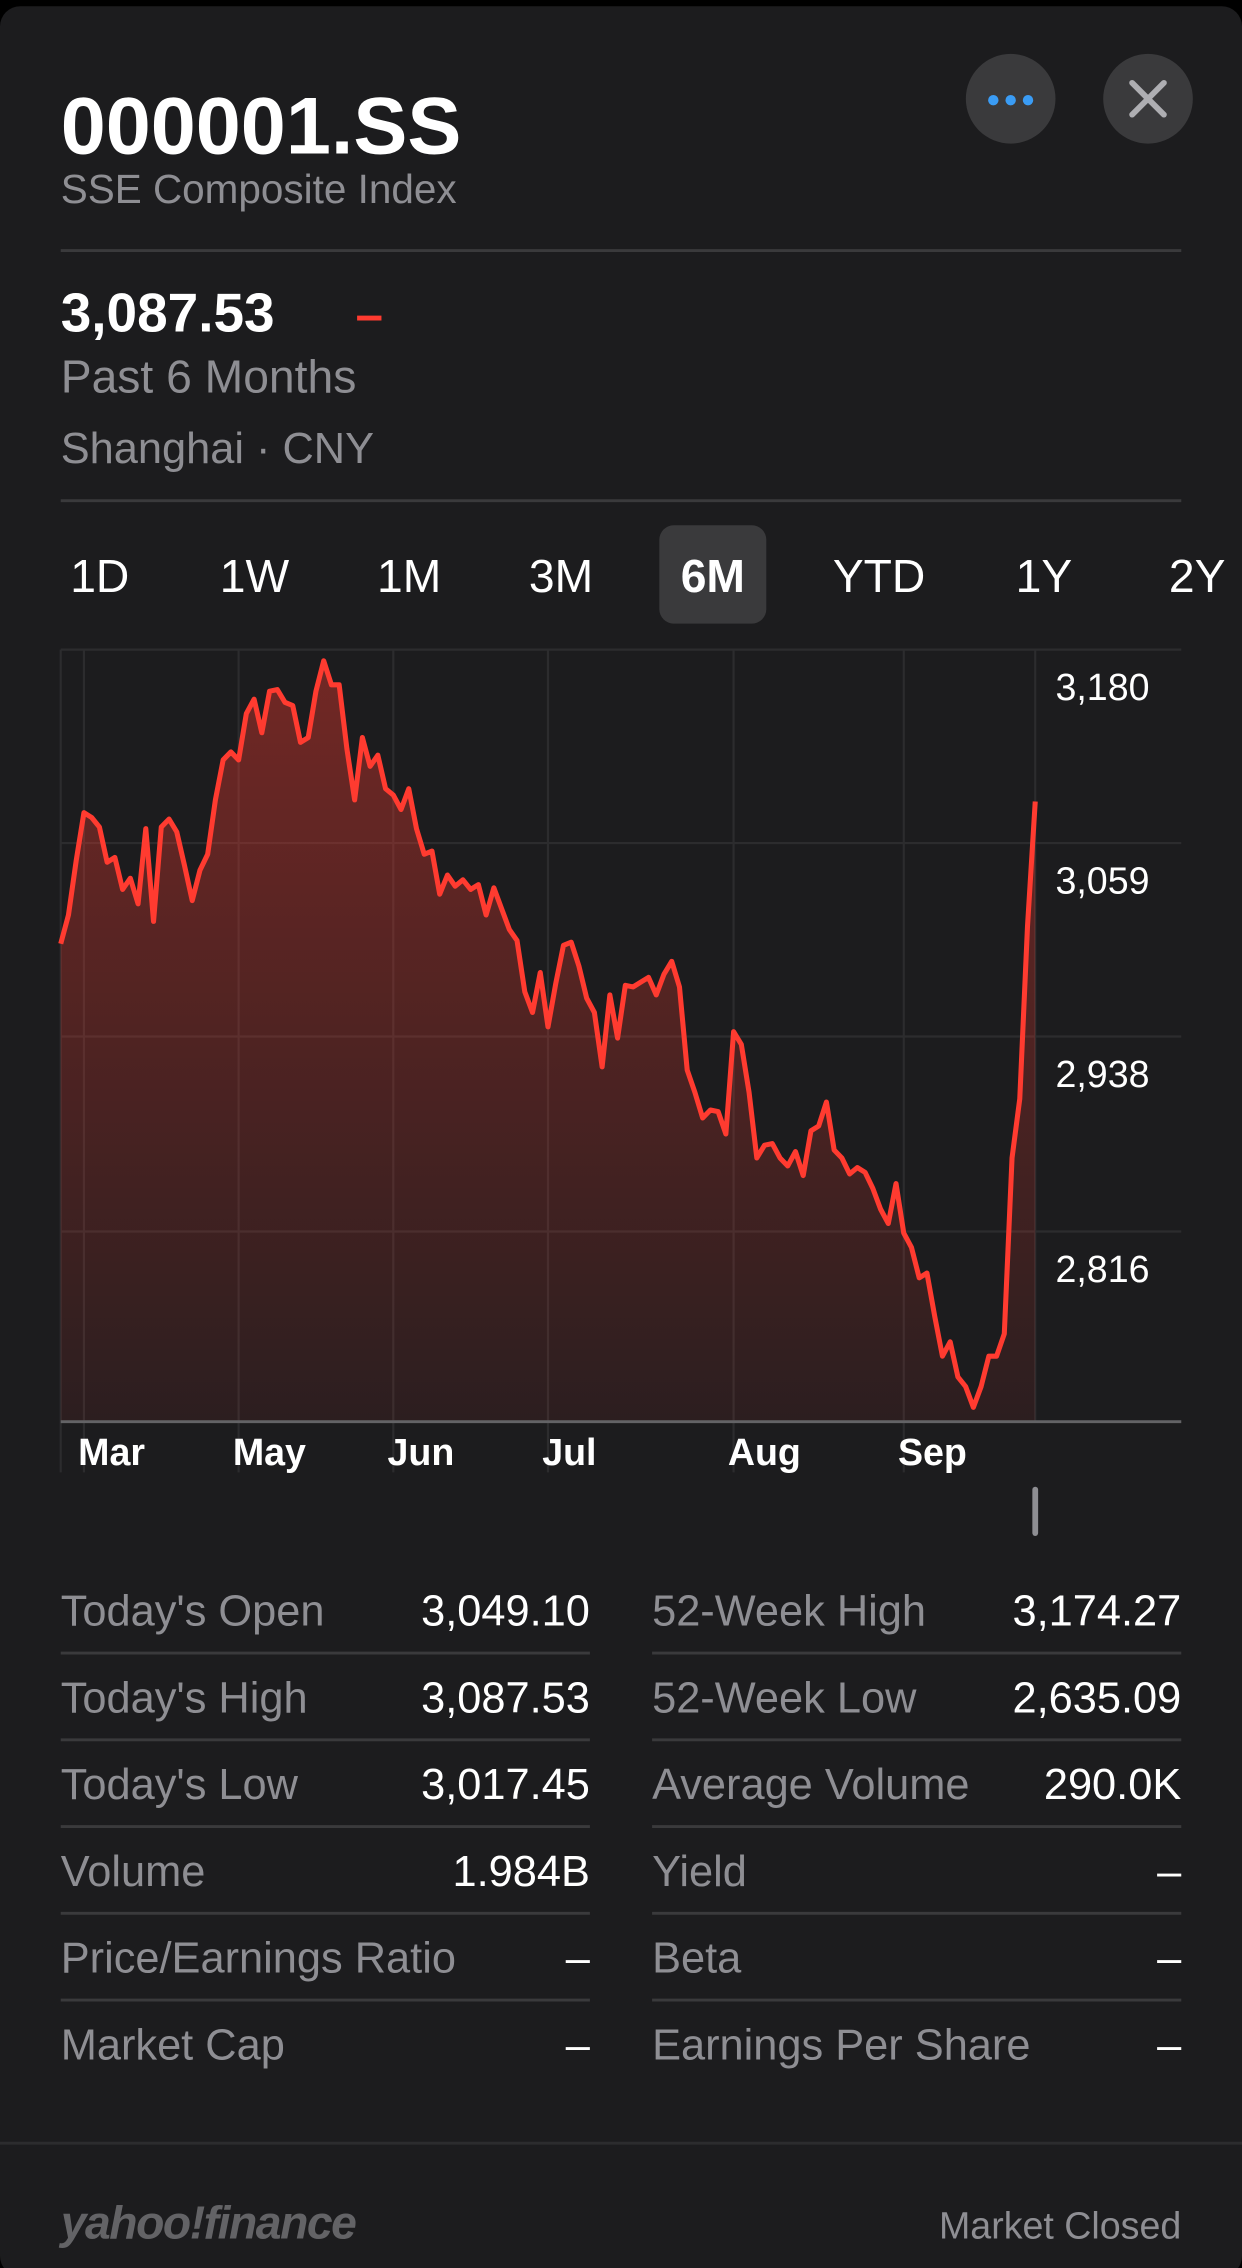 The image size is (1242, 2268). I want to click on stat-label: Today's Low, so click(180, 1785).